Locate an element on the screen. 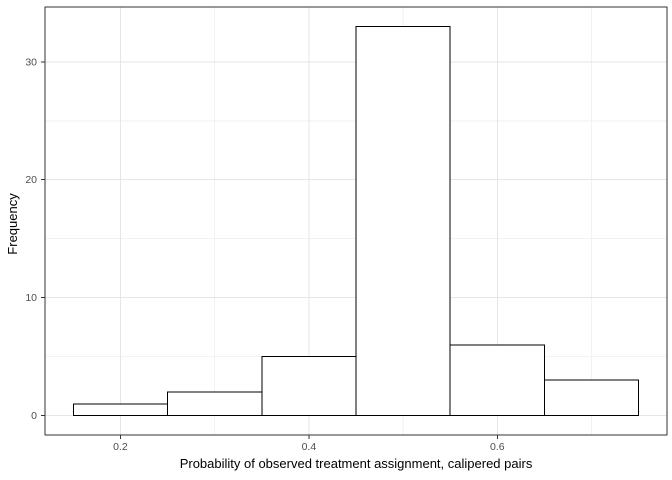  y-axis-title: Frequency is located at coordinates (12, 224).